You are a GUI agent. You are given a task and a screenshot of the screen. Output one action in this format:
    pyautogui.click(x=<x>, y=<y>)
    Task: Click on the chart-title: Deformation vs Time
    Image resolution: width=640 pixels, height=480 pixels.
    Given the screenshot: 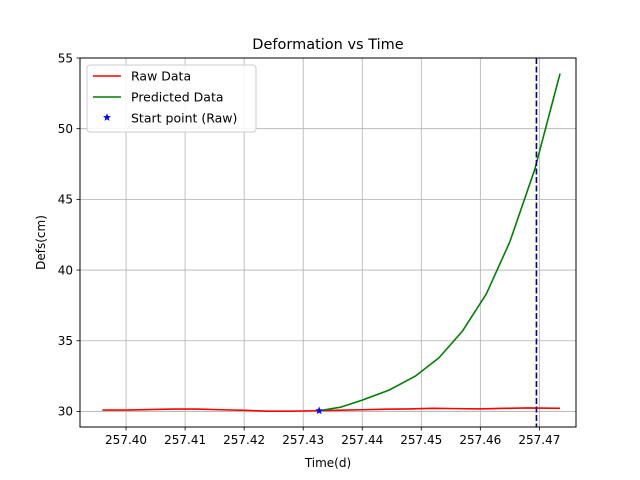 What is the action you would take?
    pyautogui.click(x=327, y=45)
    